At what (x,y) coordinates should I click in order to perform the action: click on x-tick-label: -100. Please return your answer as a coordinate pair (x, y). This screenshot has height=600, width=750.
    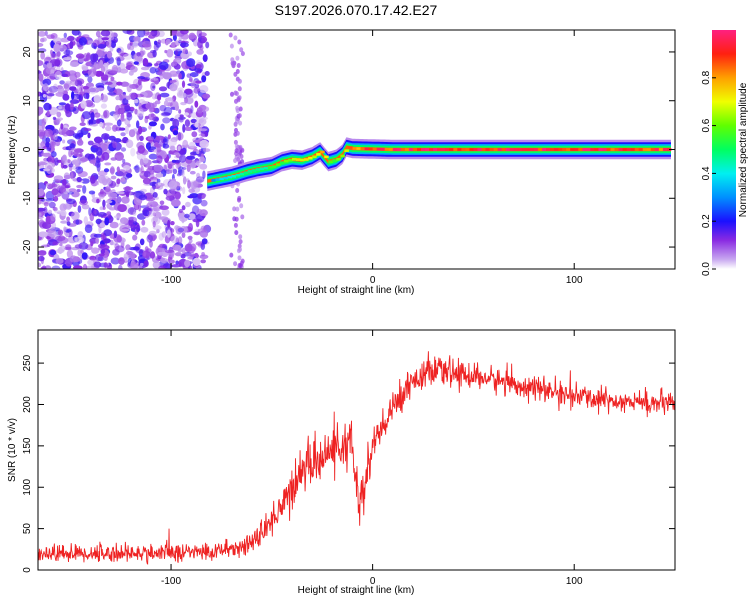
    Looking at the image, I should click on (171, 280).